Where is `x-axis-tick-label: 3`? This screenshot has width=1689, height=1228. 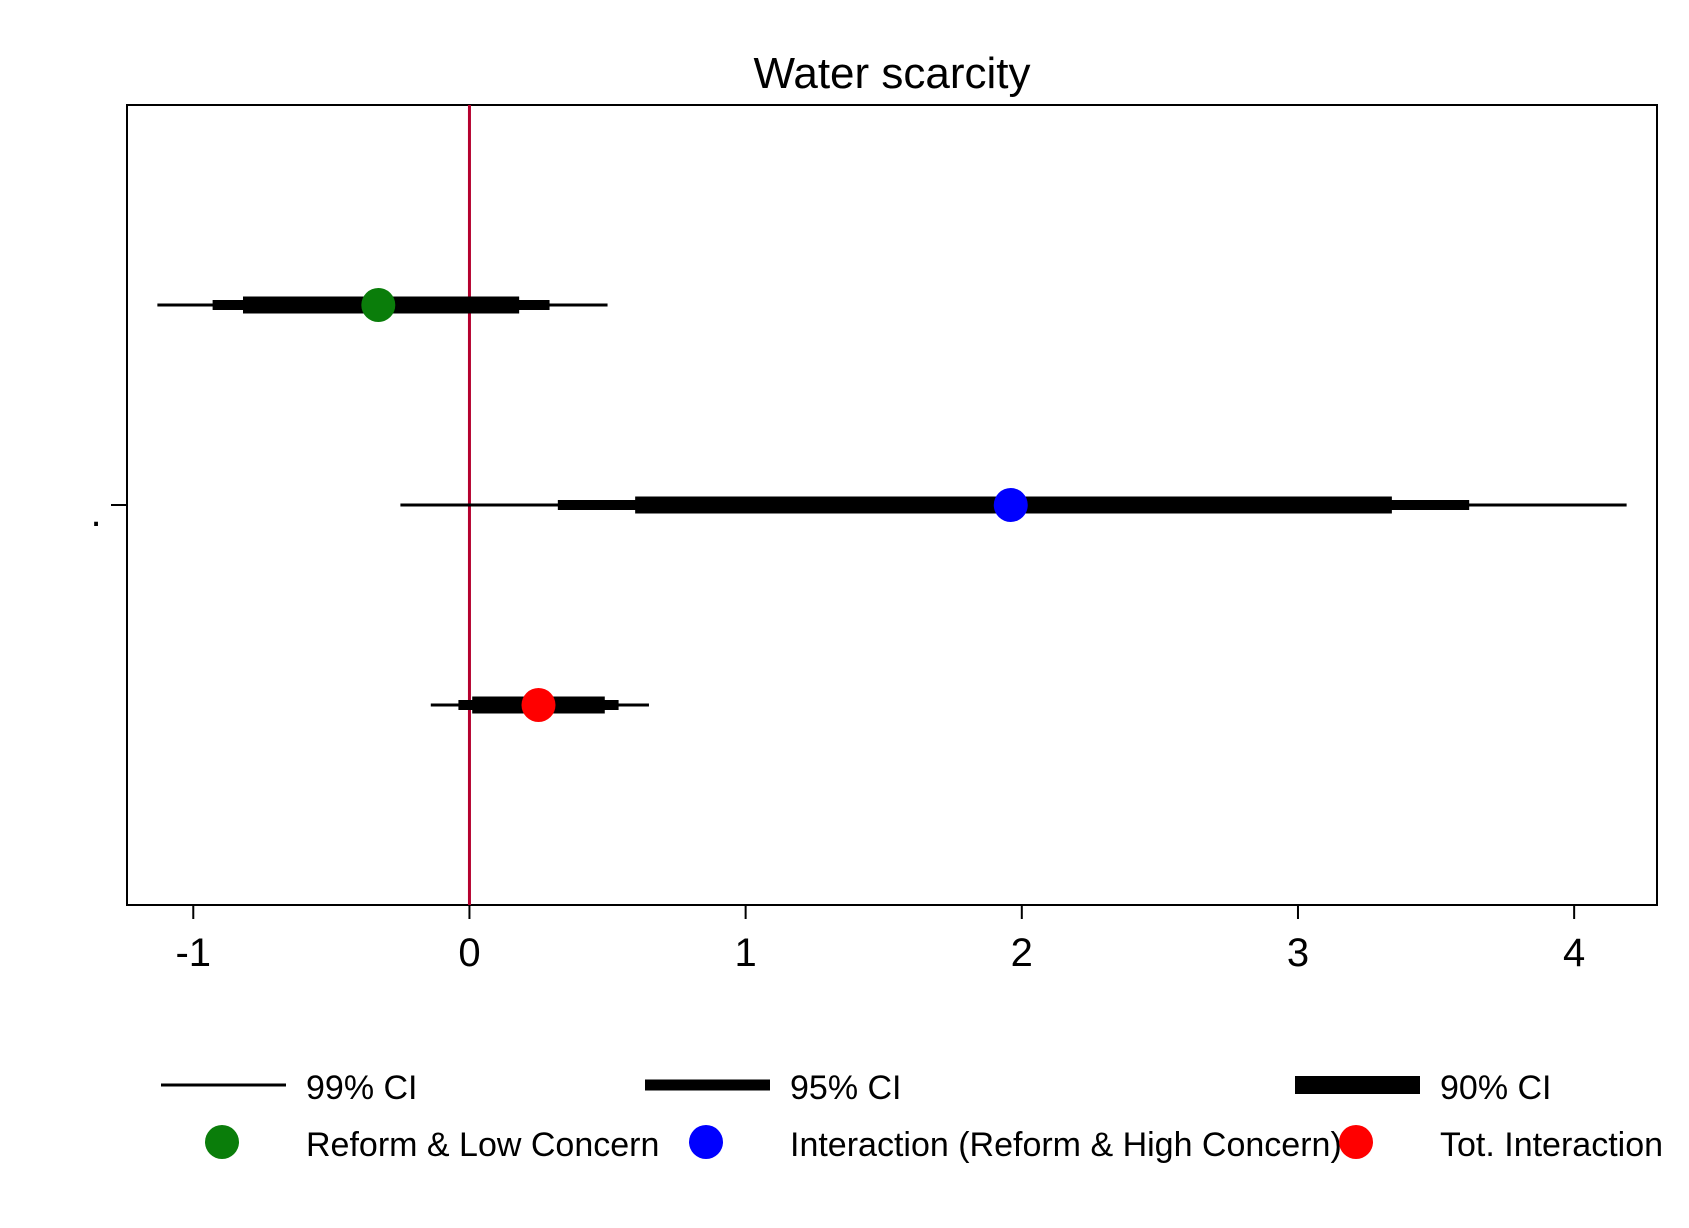
x-axis-tick-label: 3 is located at coordinates (1298, 953).